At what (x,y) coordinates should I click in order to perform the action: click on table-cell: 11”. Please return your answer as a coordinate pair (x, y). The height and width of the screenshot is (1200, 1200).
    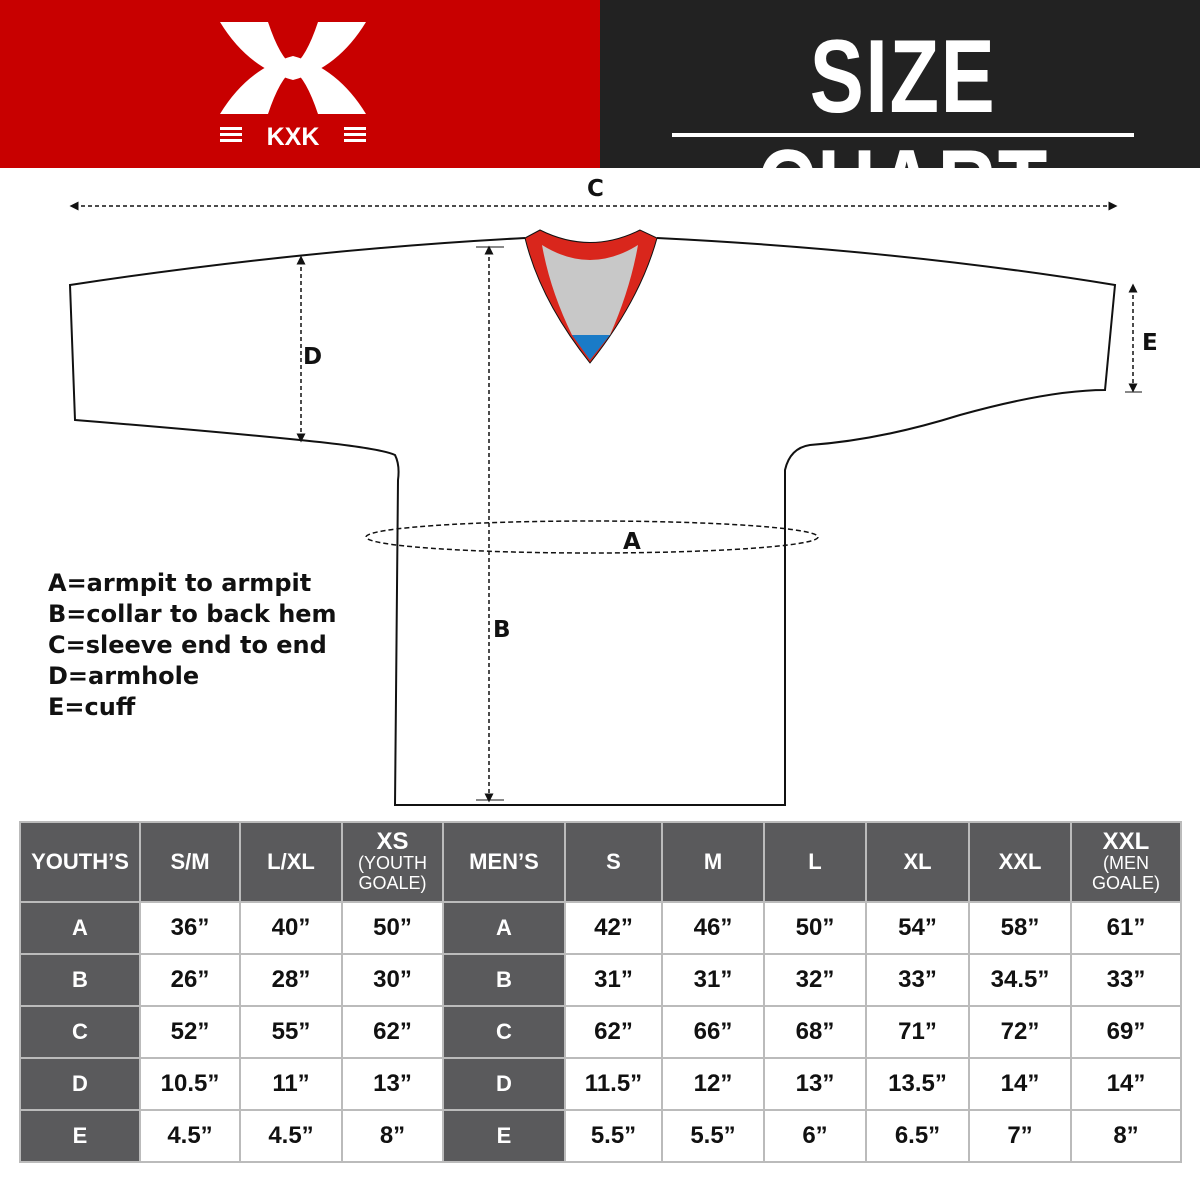
    Looking at the image, I should click on (291, 1084).